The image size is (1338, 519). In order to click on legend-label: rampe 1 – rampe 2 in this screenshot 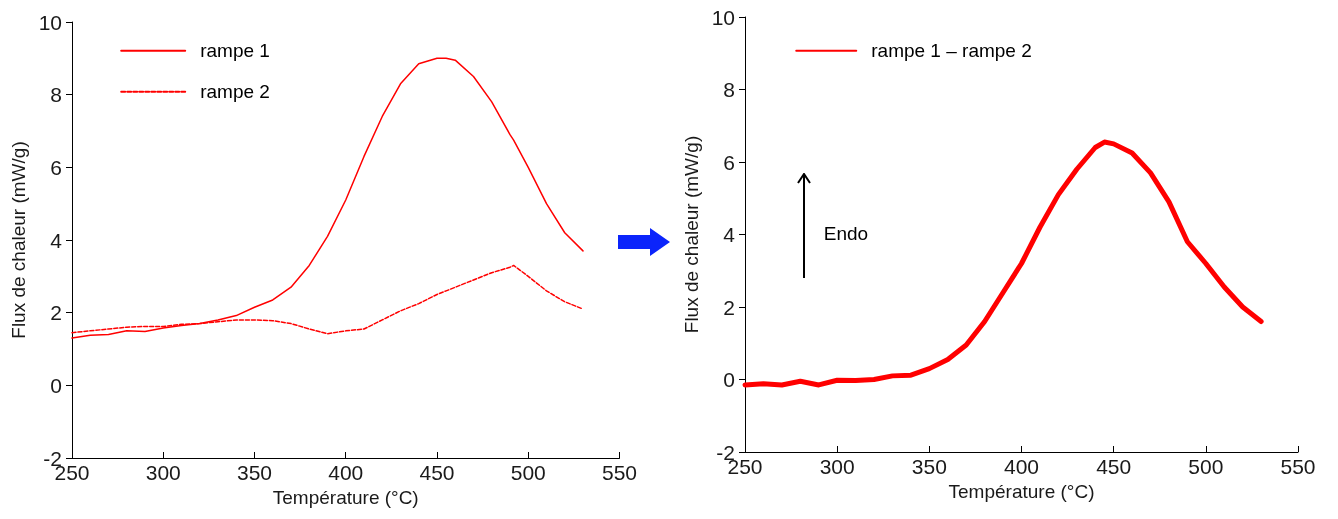, I will do `click(951, 51)`.